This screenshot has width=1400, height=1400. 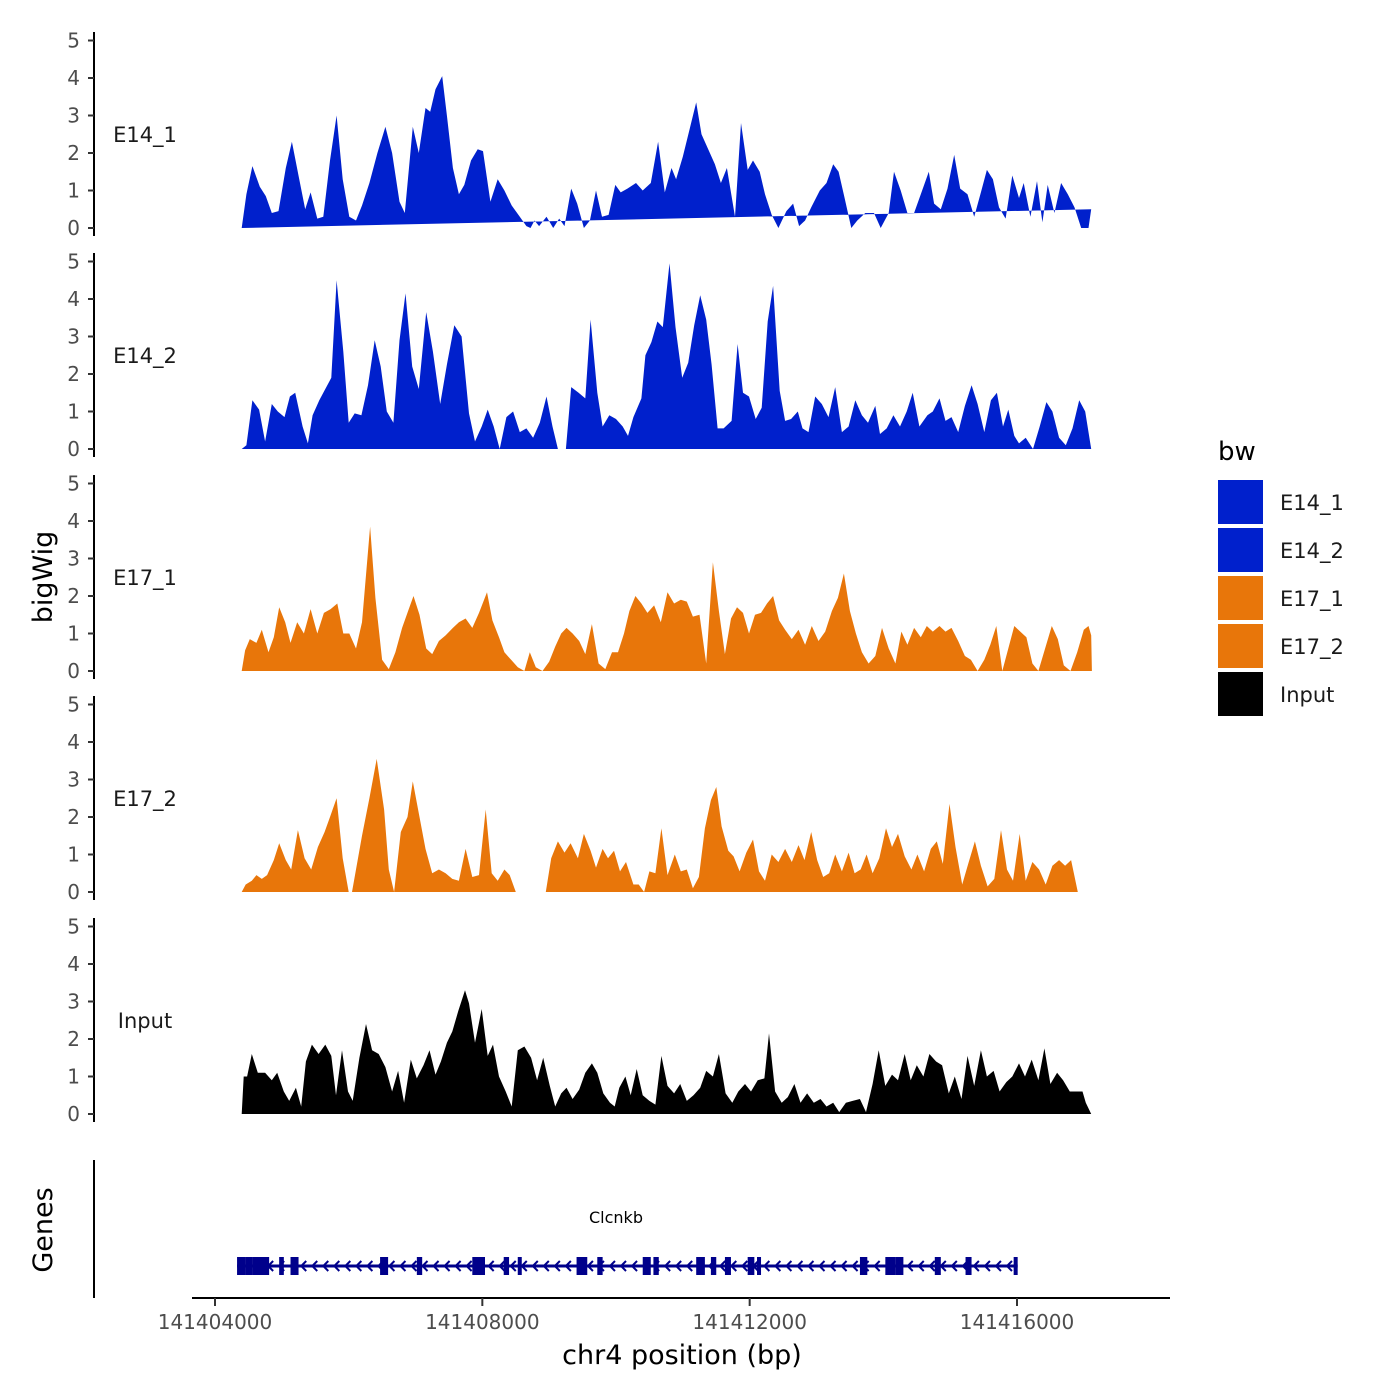 I want to click on x-tick-label: 141416000, so click(x=1017, y=1322).